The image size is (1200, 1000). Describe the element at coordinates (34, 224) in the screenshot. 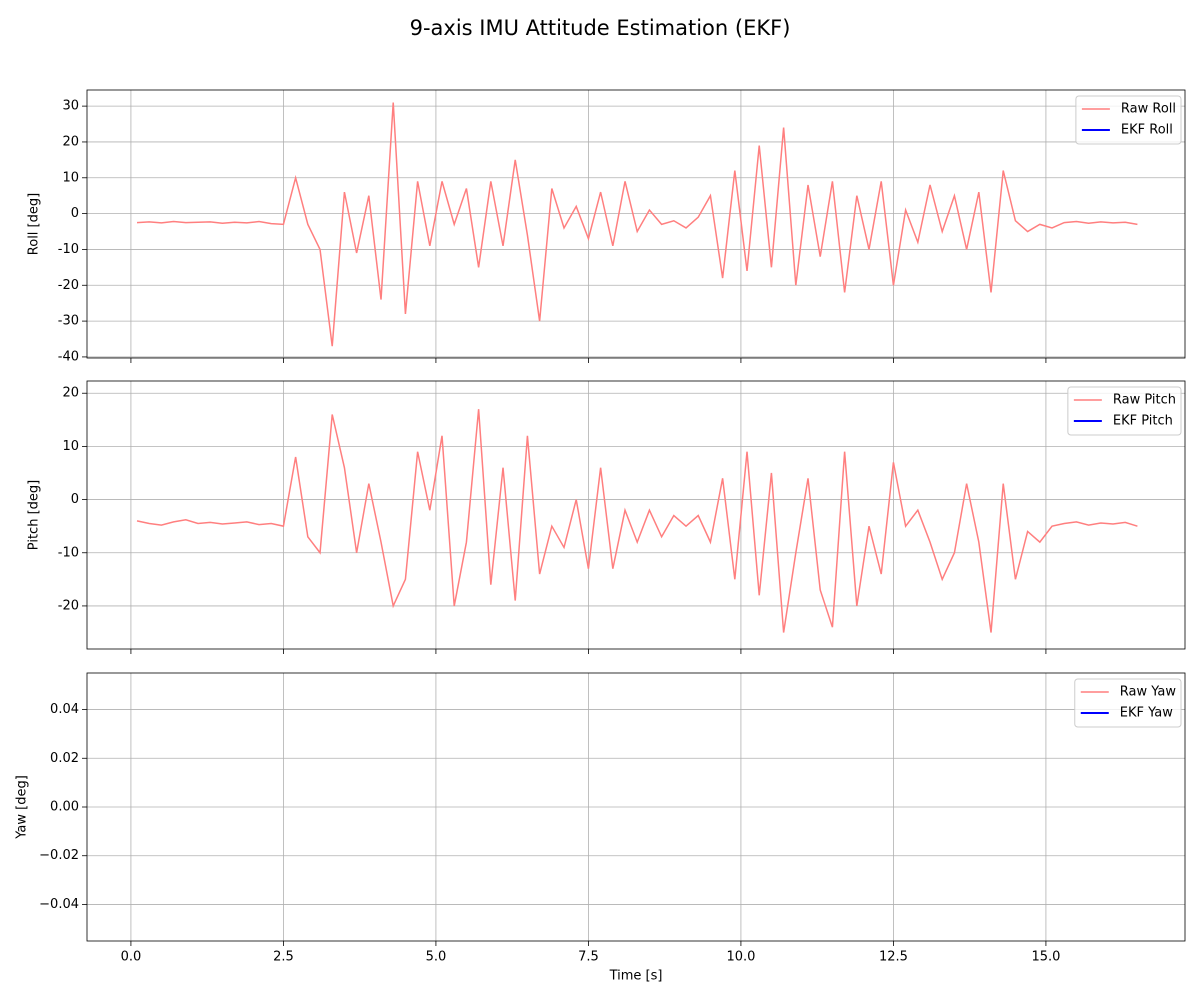

I see `y-axis-label: Roll [deg]` at that location.